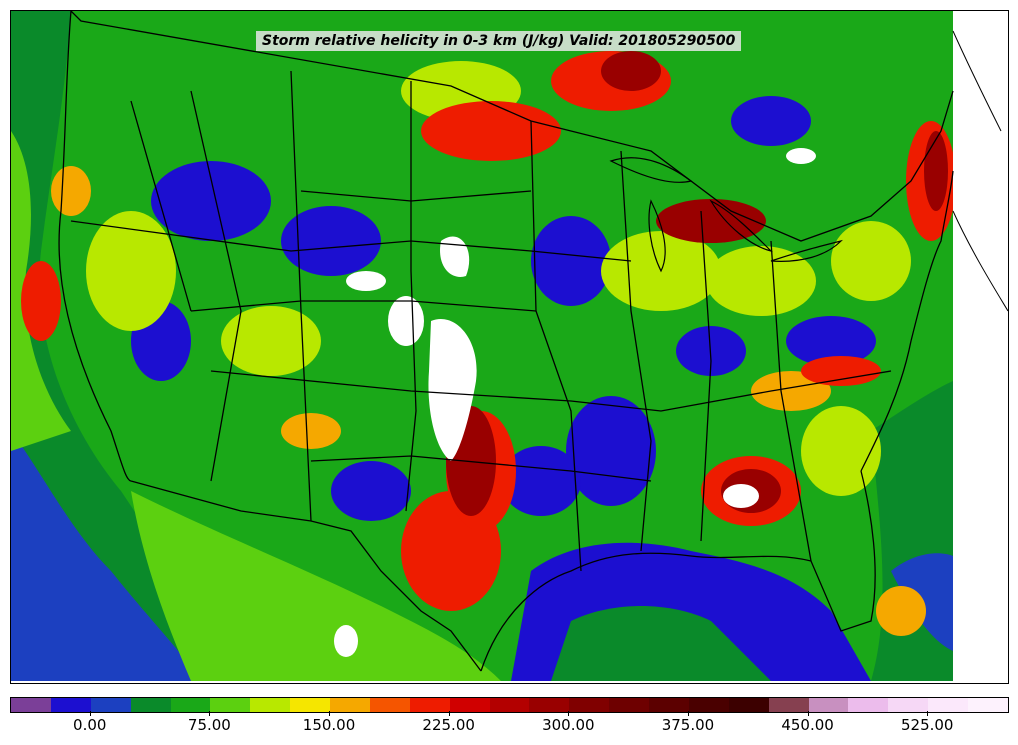 Image resolution: width=1018 pixels, height=745 pixels. Describe the element at coordinates (329, 725) in the screenshot. I see `colorbar-tick-label: 150.00` at that location.